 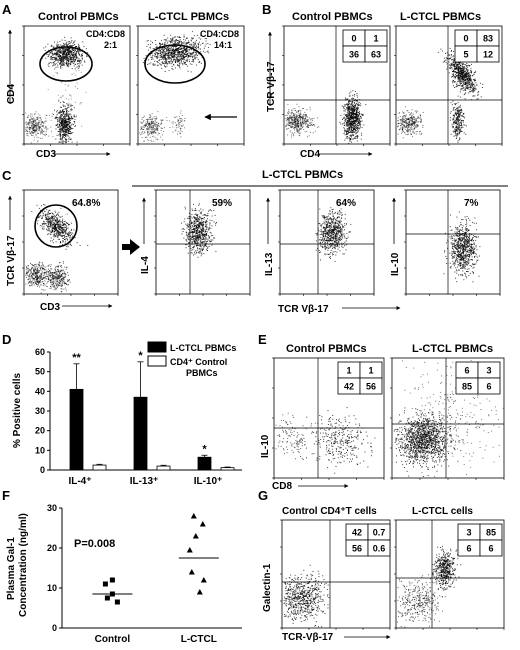 I want to click on panel-e-xlabel: CD8, so click(x=282, y=486).